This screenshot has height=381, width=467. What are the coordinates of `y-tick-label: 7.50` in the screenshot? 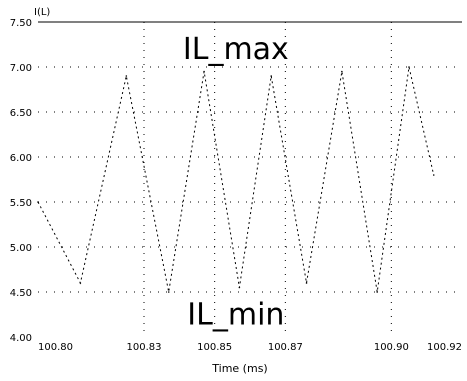 It's located at (21, 23).